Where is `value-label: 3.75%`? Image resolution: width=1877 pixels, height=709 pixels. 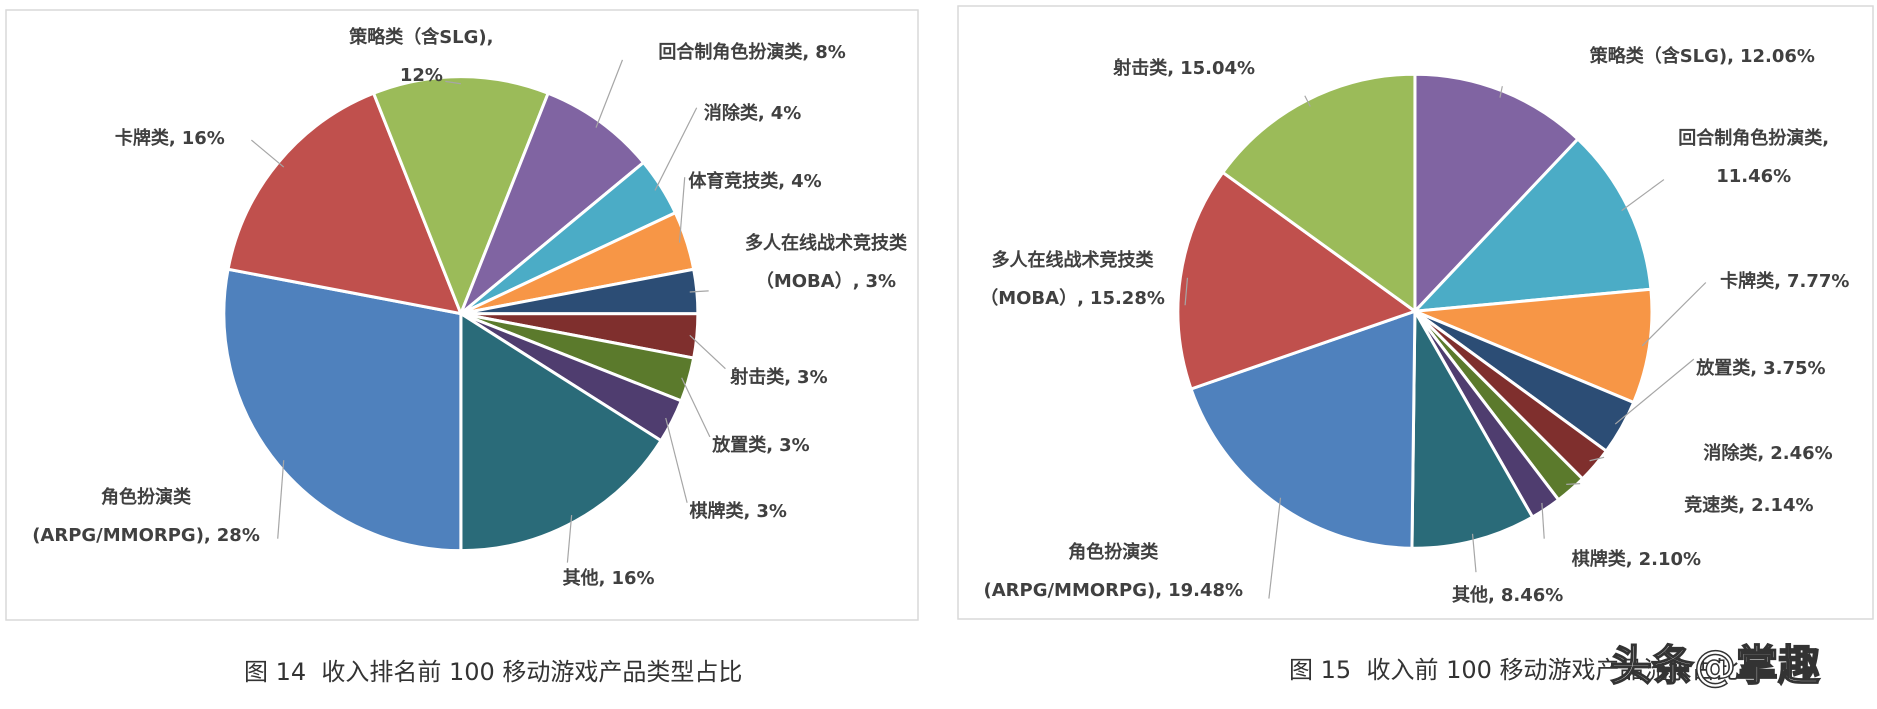 value-label: 3.75% is located at coordinates (1794, 368).